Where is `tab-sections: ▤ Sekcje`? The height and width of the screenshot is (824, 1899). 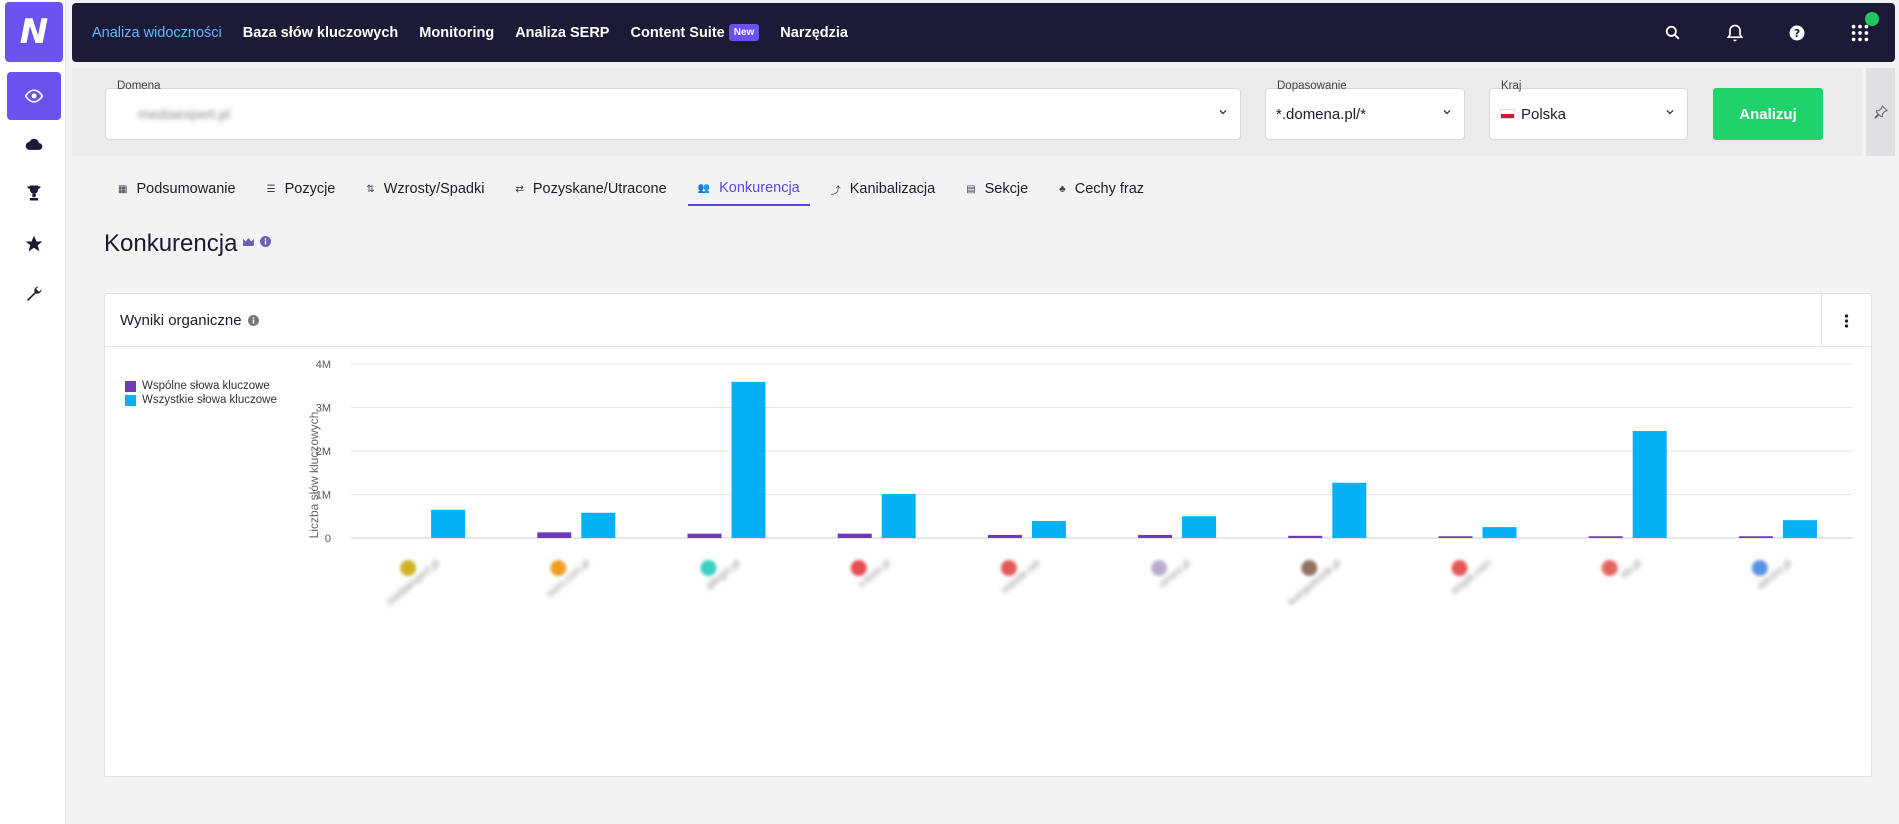 tab-sections: ▤ Sekcje is located at coordinates (997, 189).